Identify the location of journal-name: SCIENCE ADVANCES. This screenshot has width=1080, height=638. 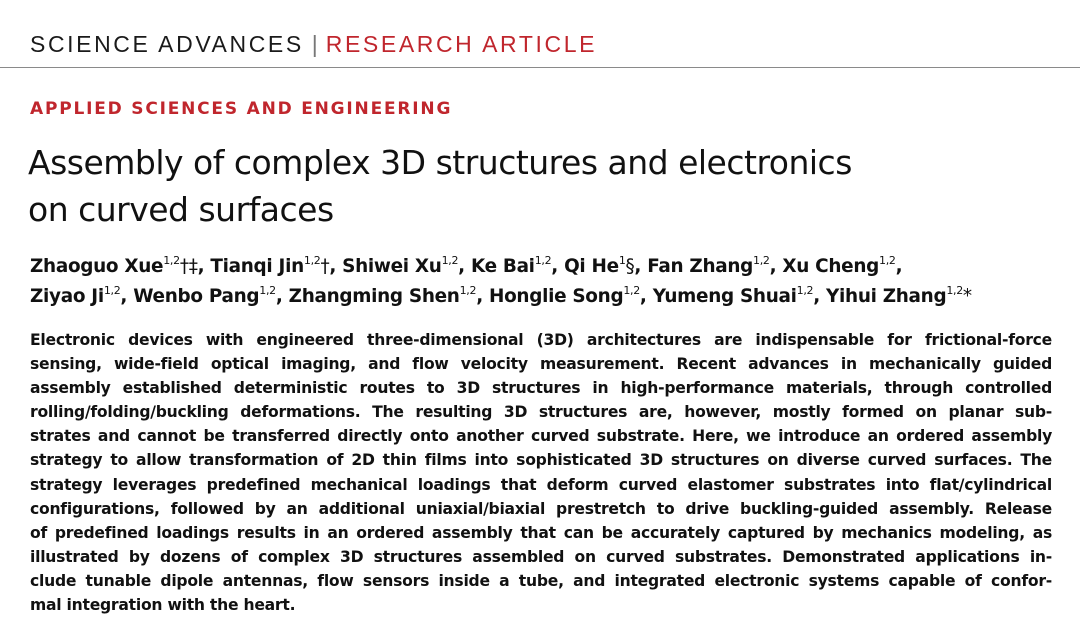
(167, 44).